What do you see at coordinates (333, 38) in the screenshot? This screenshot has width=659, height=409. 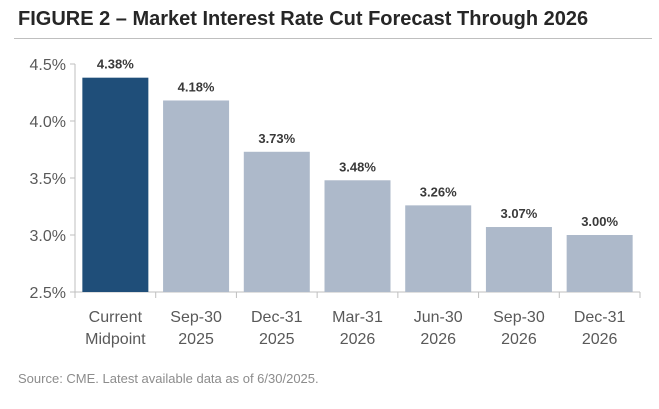 I see `title-divider` at bounding box center [333, 38].